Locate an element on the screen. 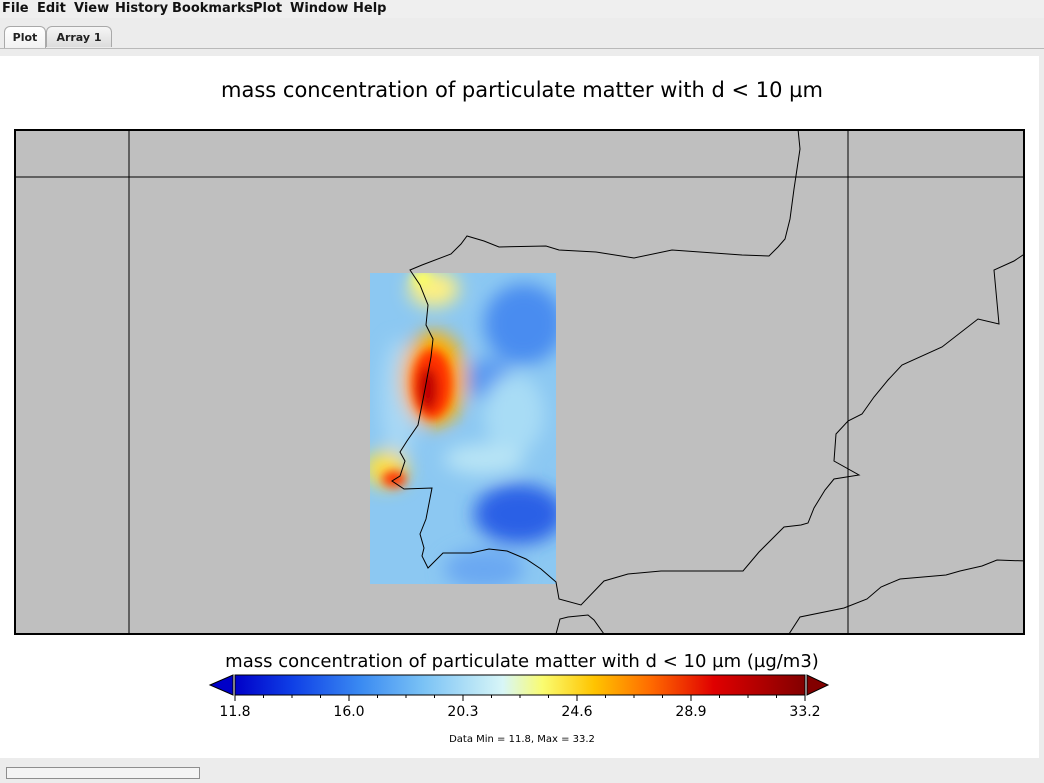 The height and width of the screenshot is (783, 1044). menu-plot: Plot is located at coordinates (268, 8).